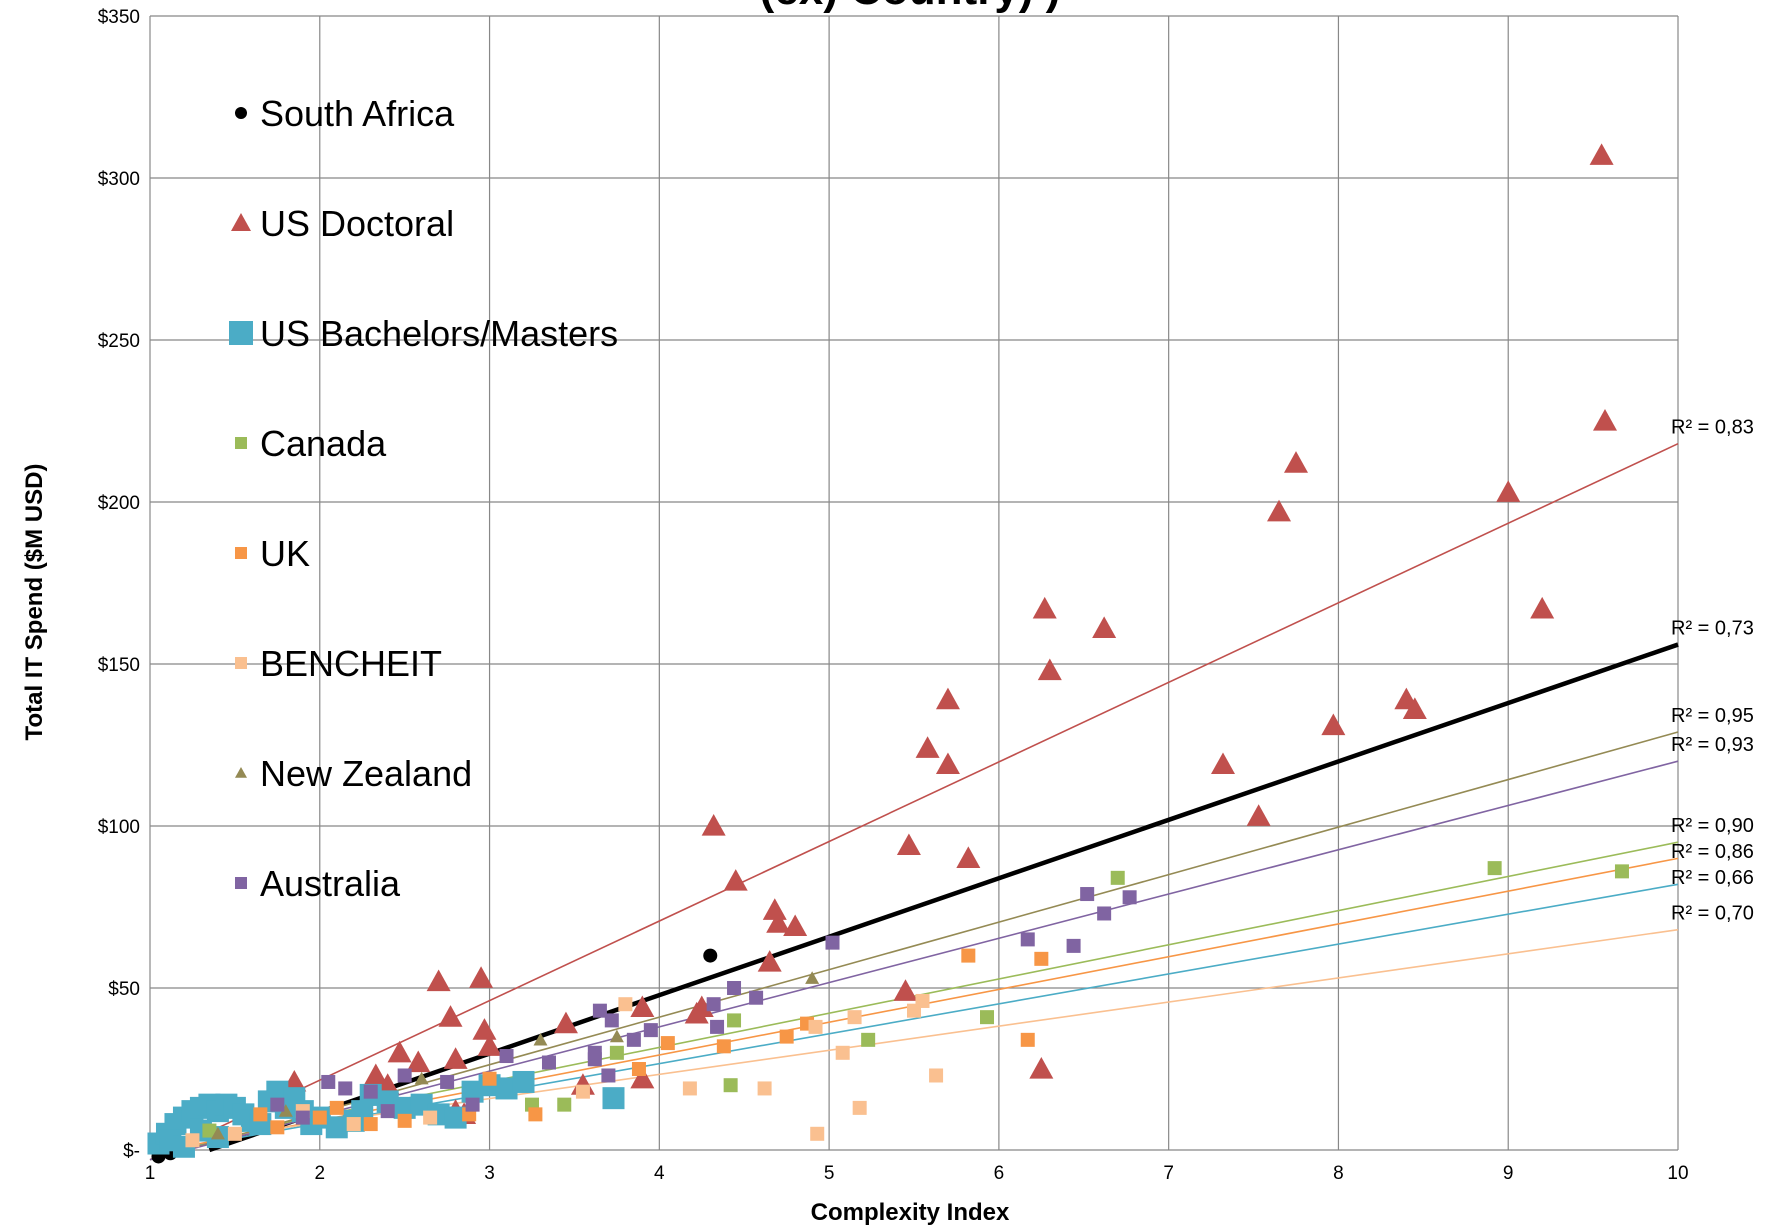 The image size is (1783, 1228). I want to click on legend-label: Australia, so click(330, 883).